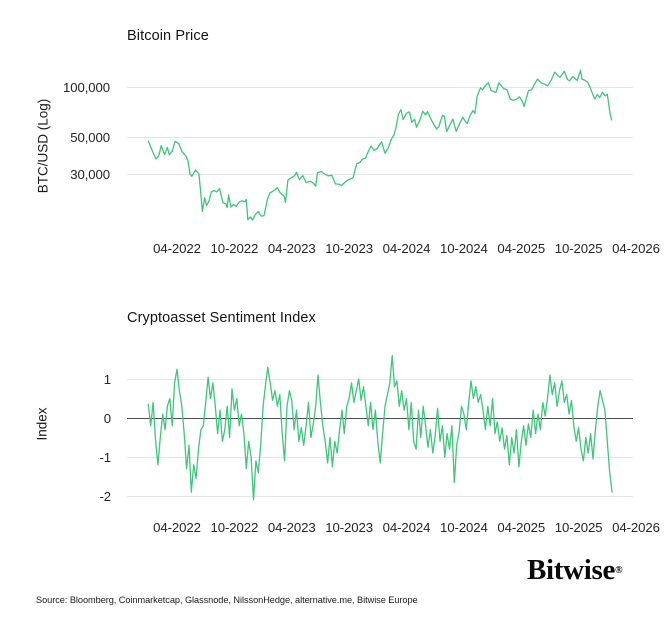 The image size is (670, 624). Describe the element at coordinates (90, 137) in the screenshot. I see `y-tick-label: 50,000` at that location.